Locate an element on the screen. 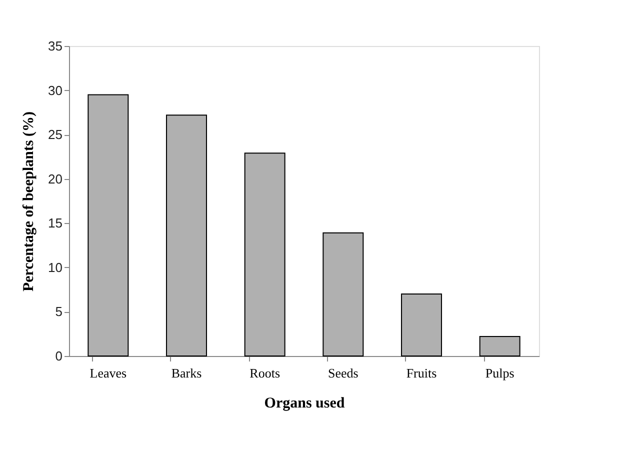 The image size is (621, 459). x-tick-label: Barks is located at coordinates (186, 373).